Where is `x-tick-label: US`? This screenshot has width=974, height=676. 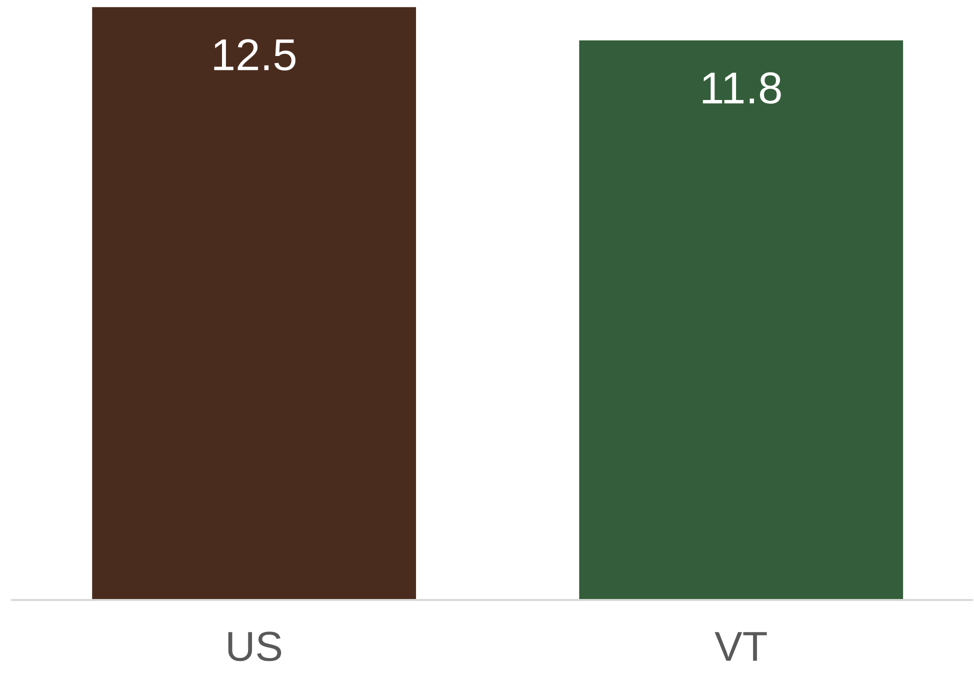
x-tick-label: US is located at coordinates (255, 647).